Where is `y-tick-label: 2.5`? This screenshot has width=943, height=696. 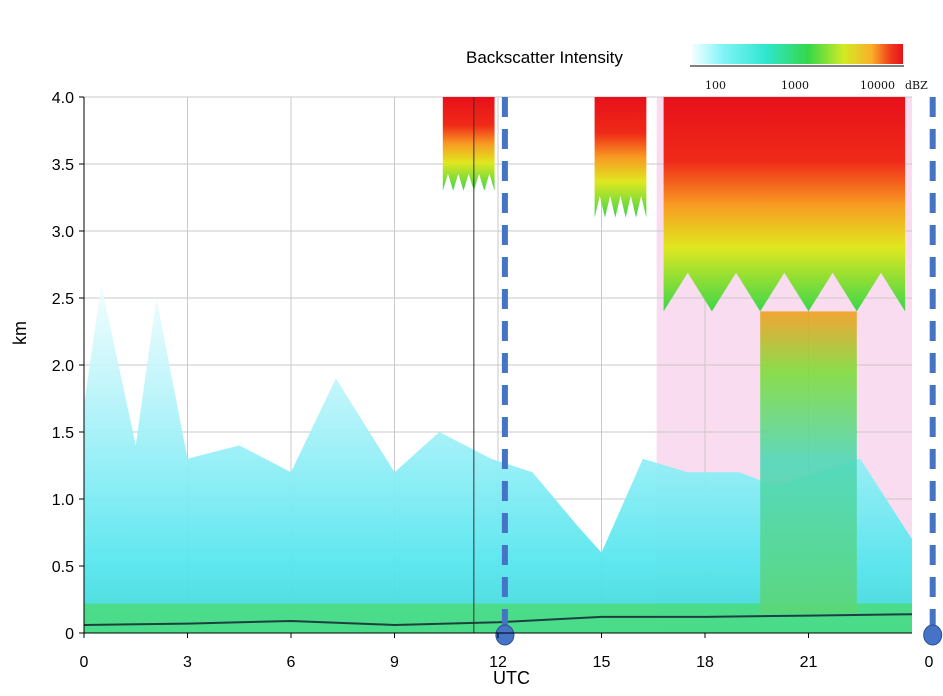
y-tick-label: 2.5 is located at coordinates (63, 299).